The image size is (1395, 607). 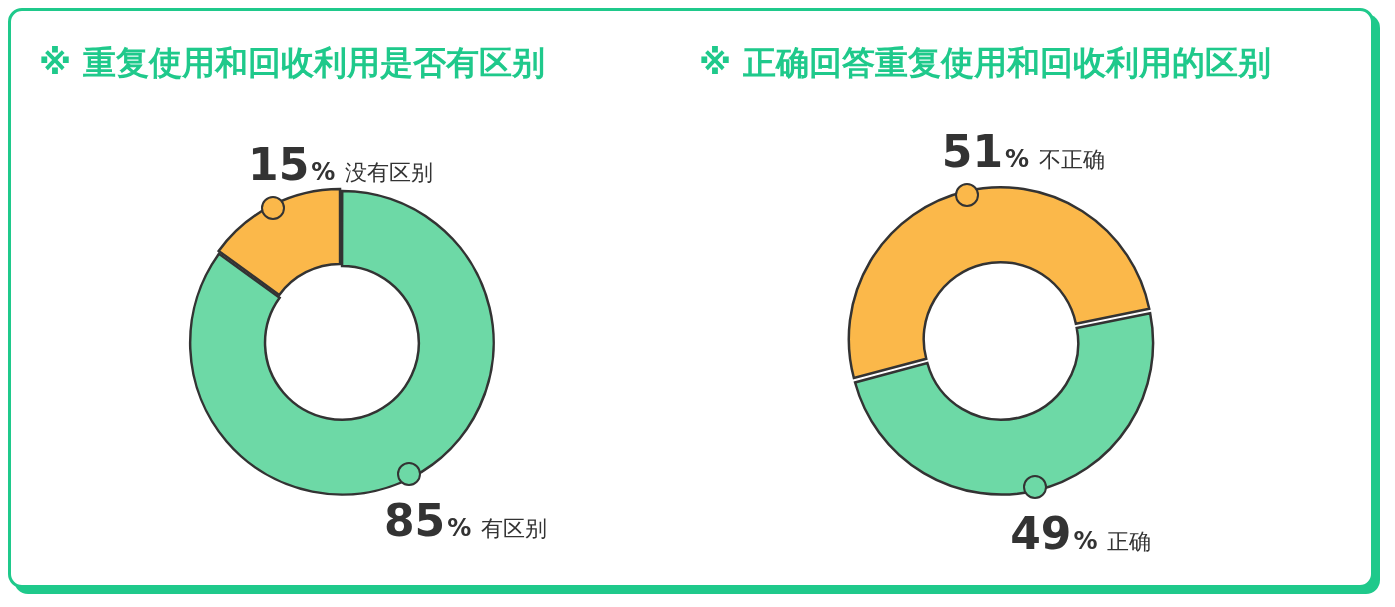 What do you see at coordinates (514, 529) in the screenshot?
I see `slice-label: 有区别` at bounding box center [514, 529].